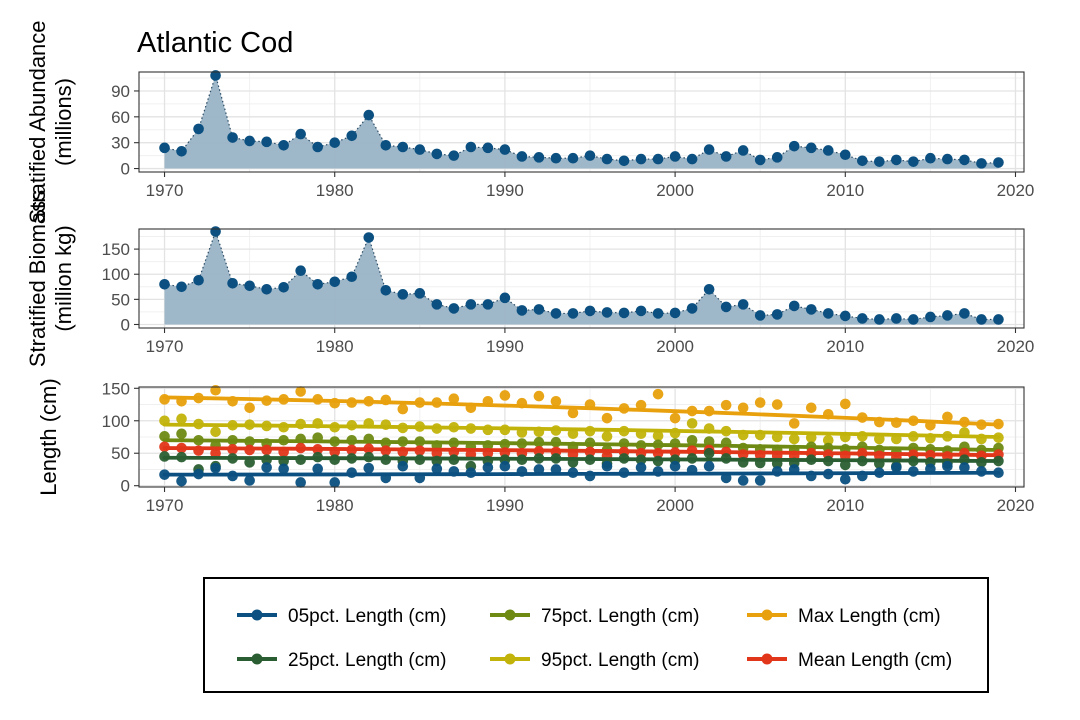 The width and height of the screenshot is (1080, 720). I want to click on y-axis-label: Stratified Biomass(million kg), so click(50, 278).